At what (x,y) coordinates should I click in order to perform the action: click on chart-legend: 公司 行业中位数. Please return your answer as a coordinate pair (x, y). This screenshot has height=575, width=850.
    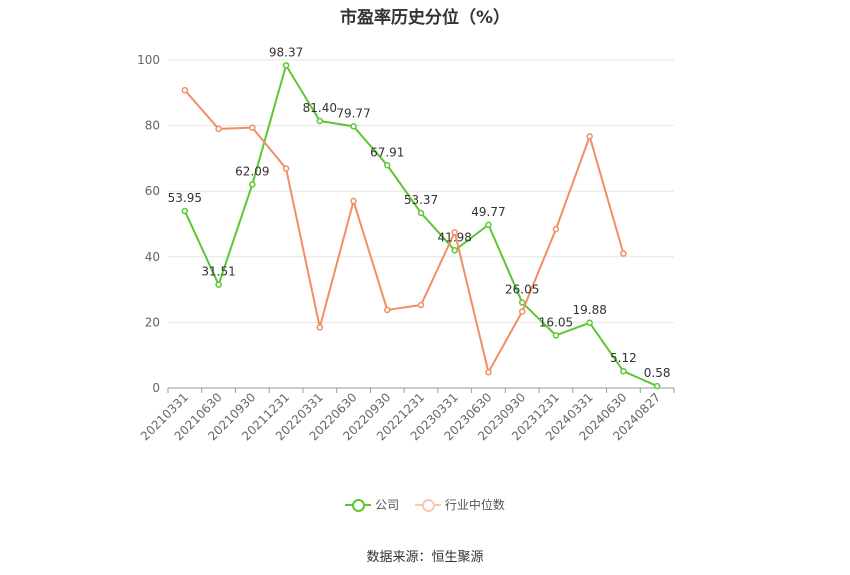
    Looking at the image, I should click on (425, 505).